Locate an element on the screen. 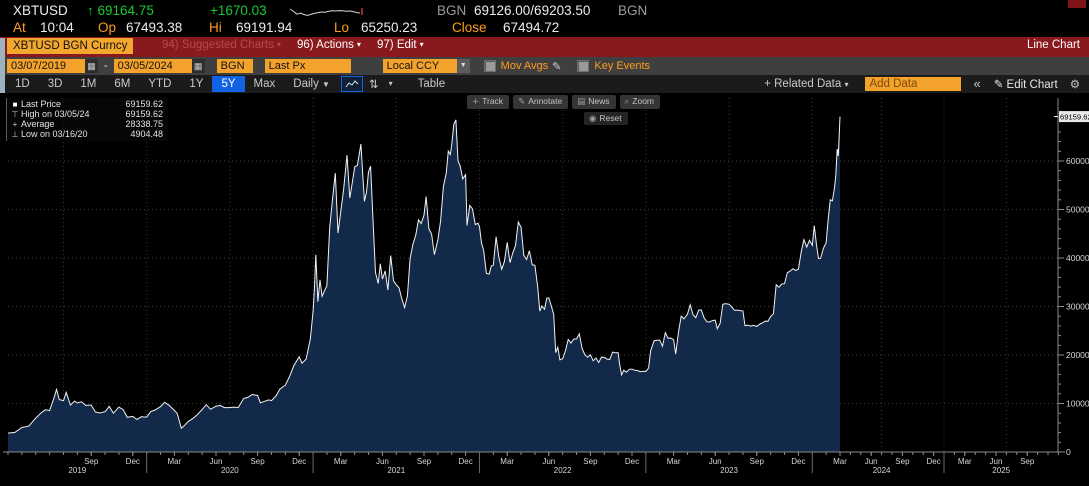 This screenshot has width=1089, height=486. high-value: 69191.94 is located at coordinates (264, 27).